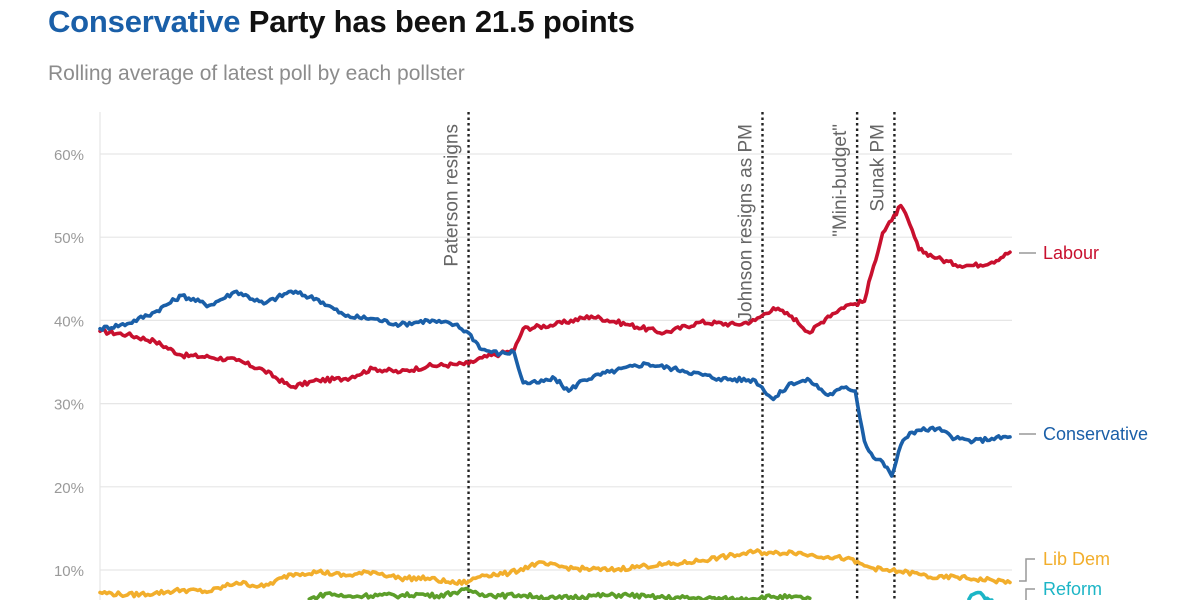 The image size is (1200, 600). Describe the element at coordinates (69, 238) in the screenshot. I see `y-tick-label: 50%` at that location.